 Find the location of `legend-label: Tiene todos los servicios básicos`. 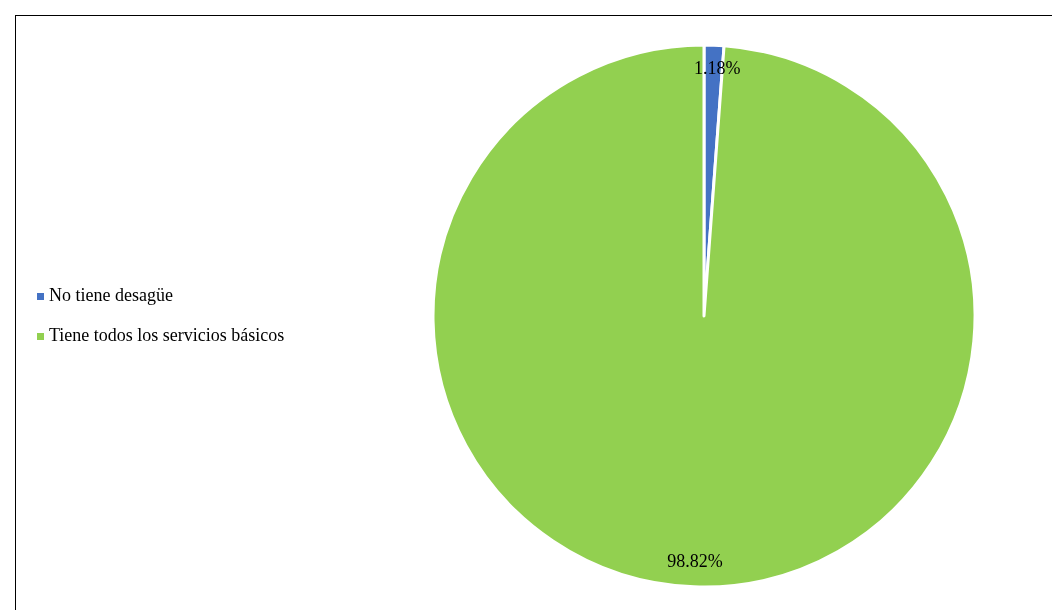

legend-label: Tiene todos los servicios básicos is located at coordinates (167, 335).